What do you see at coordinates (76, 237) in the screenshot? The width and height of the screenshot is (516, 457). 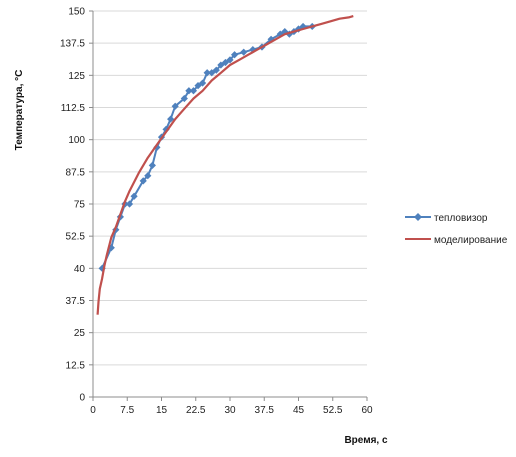 I see `y-tick-label: 52.5` at bounding box center [76, 237].